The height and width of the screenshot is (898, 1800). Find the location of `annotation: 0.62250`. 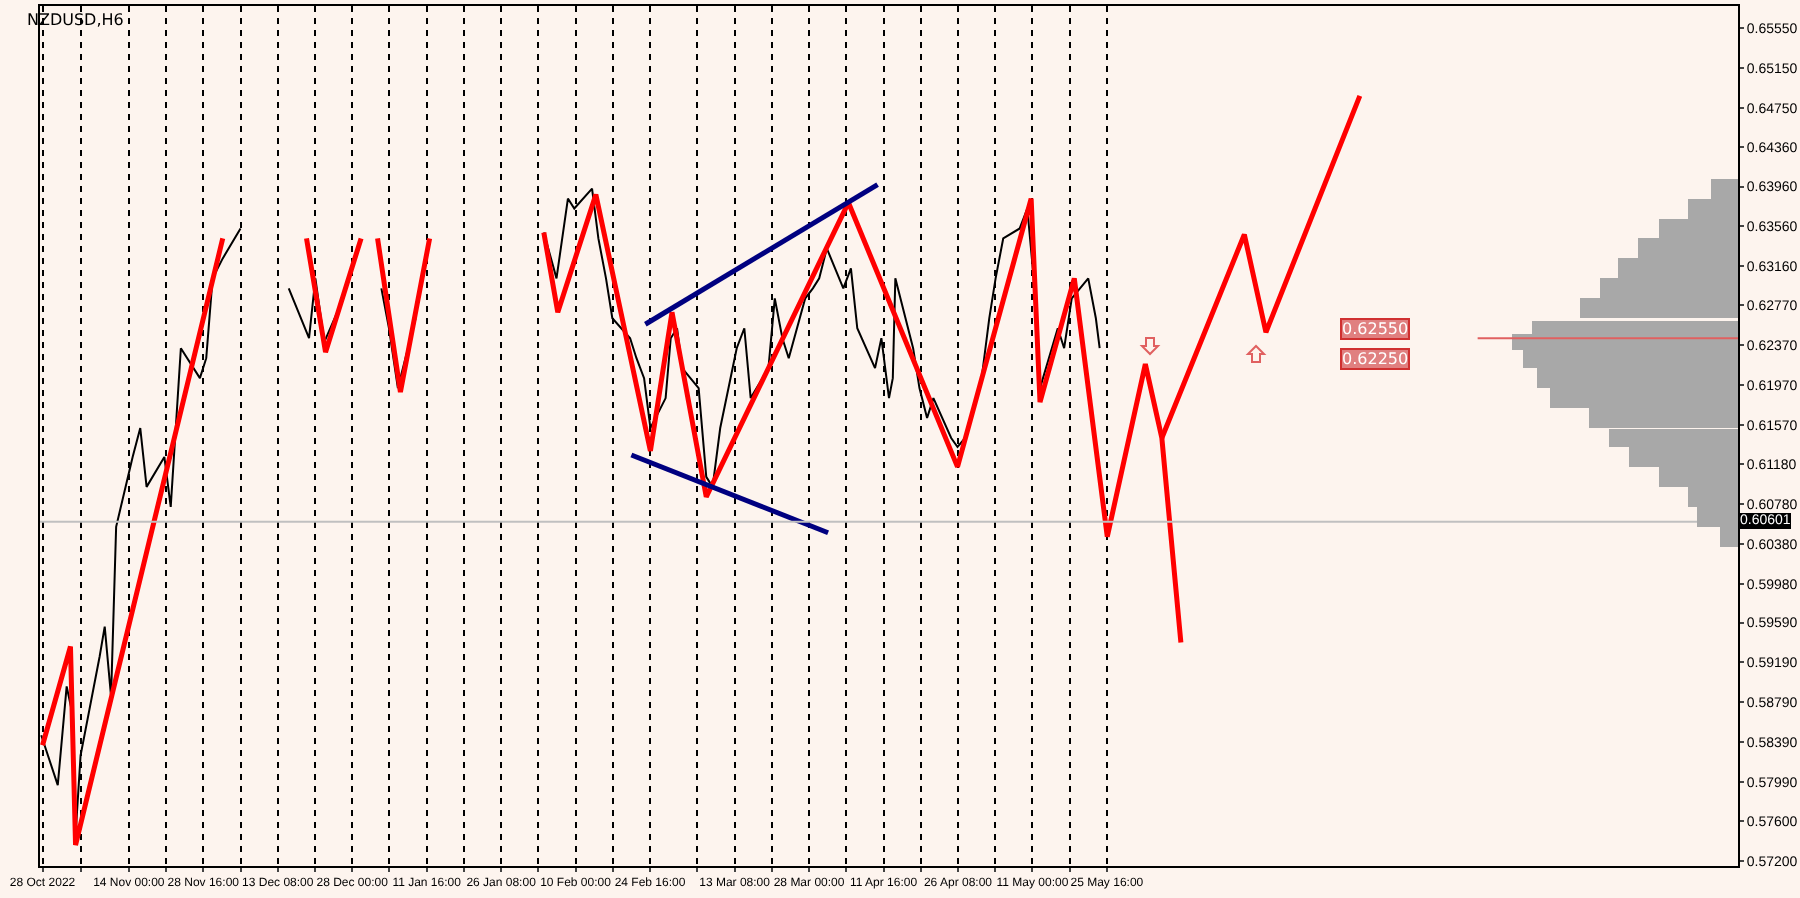

annotation: 0.62250 is located at coordinates (1375, 359).